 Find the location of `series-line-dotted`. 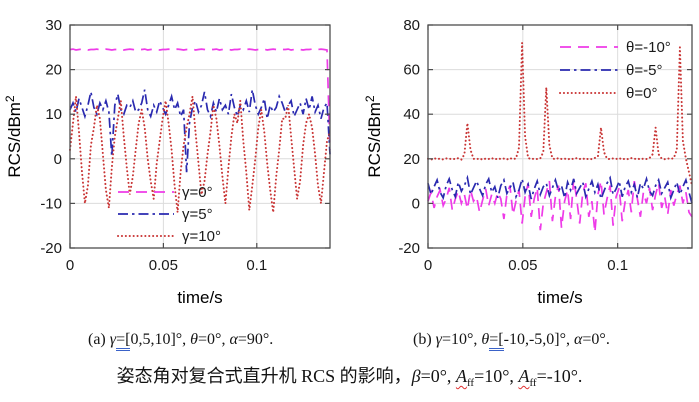

series-line-dotted is located at coordinates (200, 154).